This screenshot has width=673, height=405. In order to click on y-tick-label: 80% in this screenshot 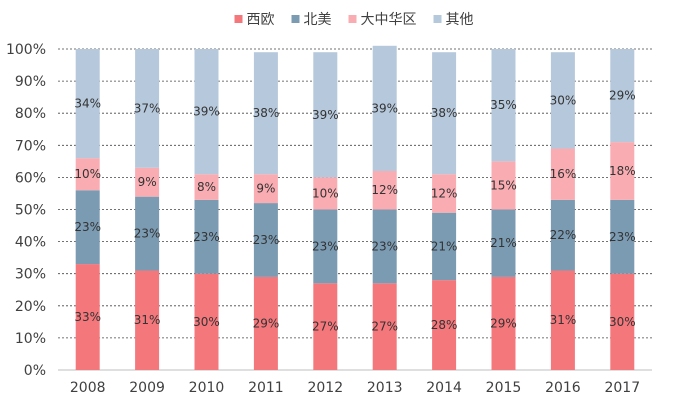, I will do `click(30, 114)`.